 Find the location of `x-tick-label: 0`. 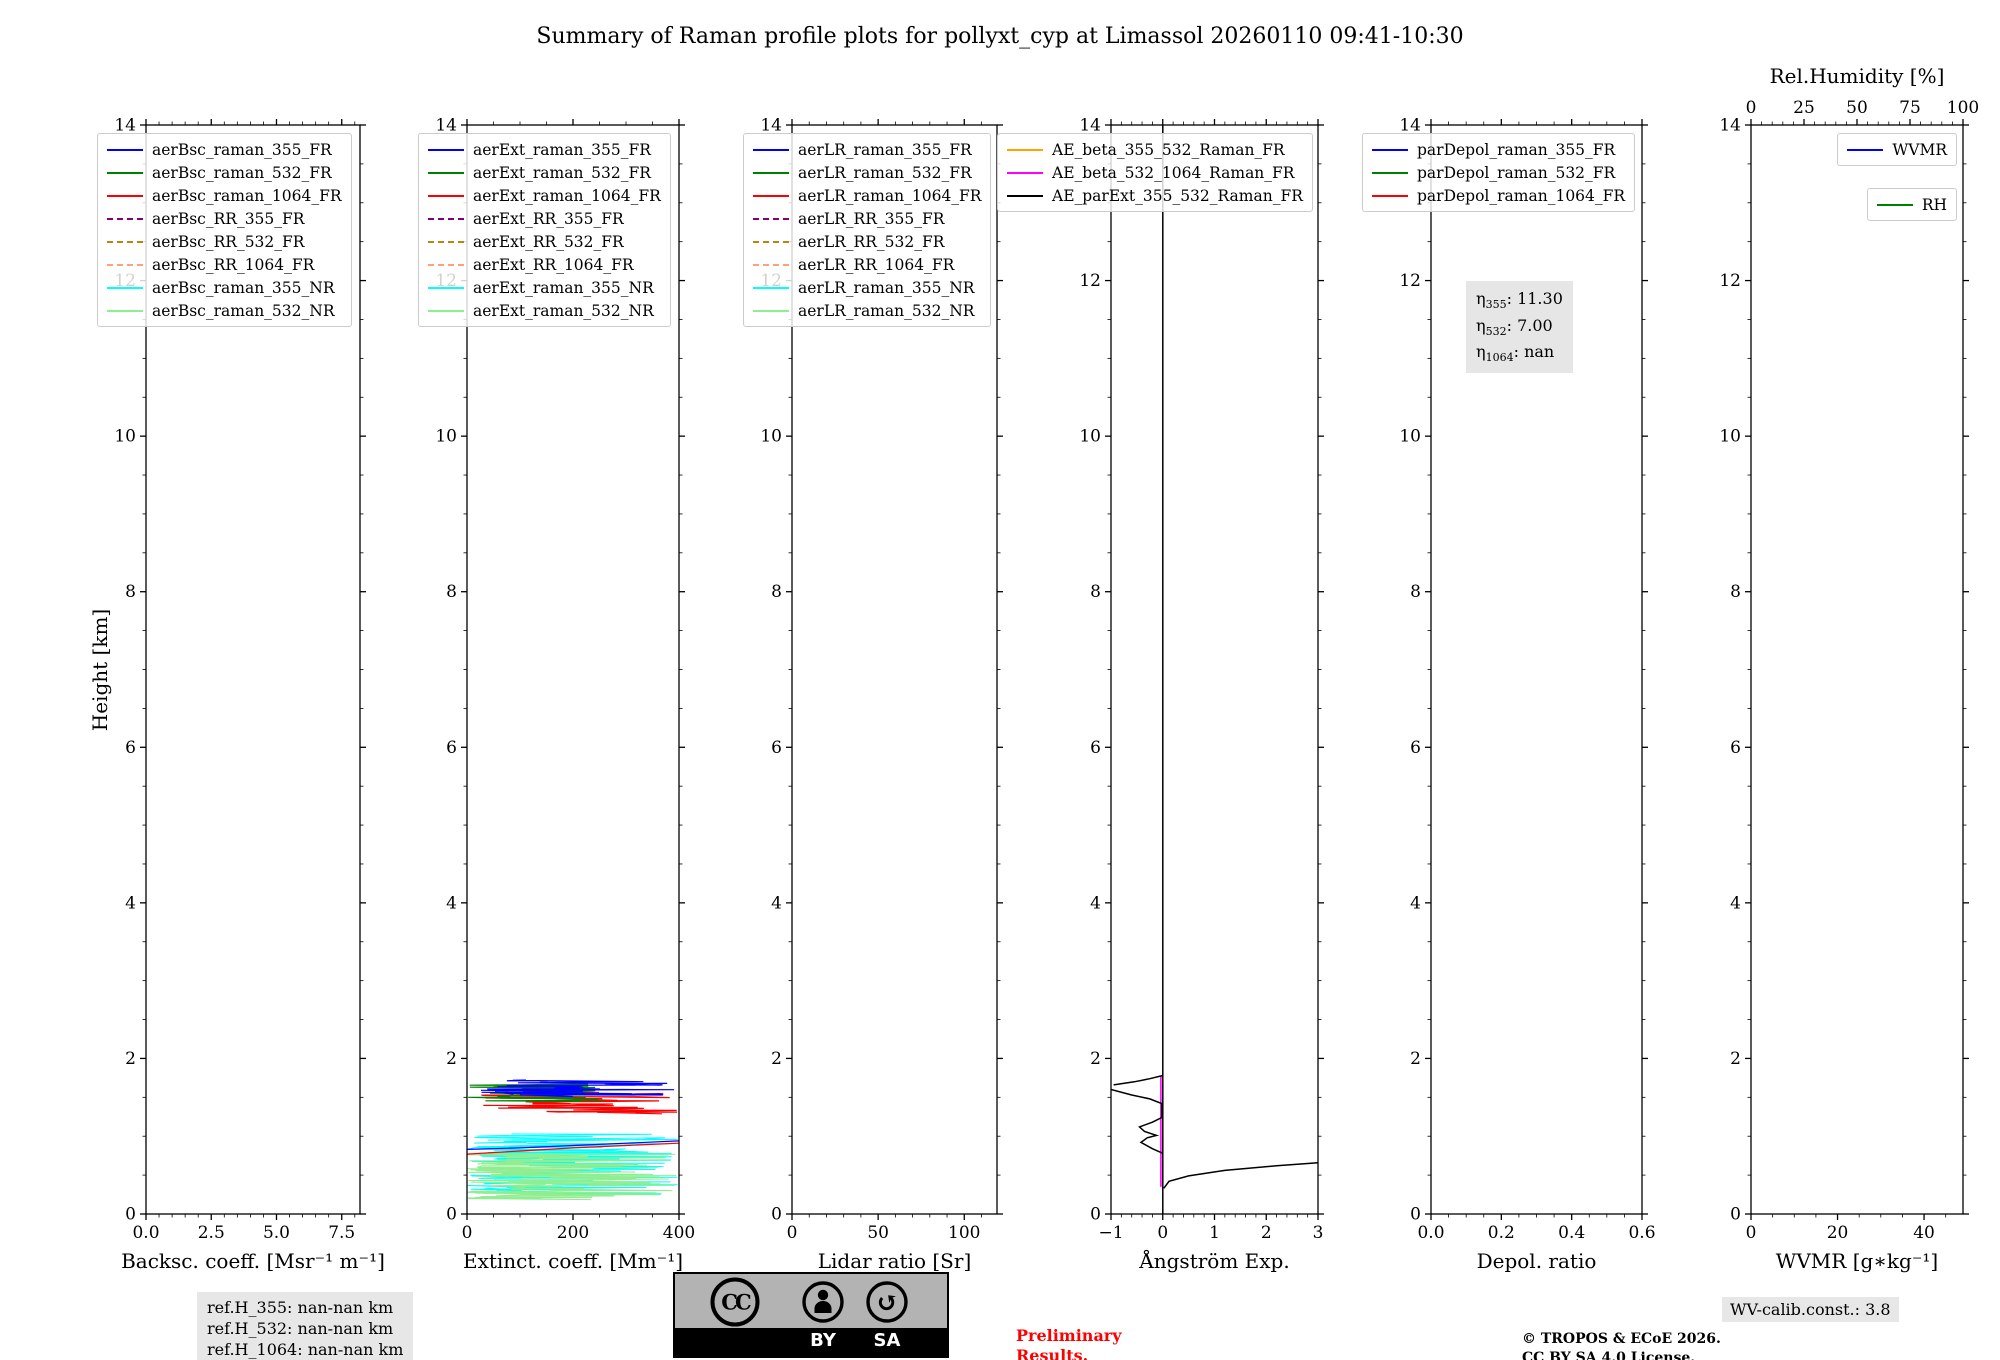

x-tick-label: 0 is located at coordinates (792, 1233).